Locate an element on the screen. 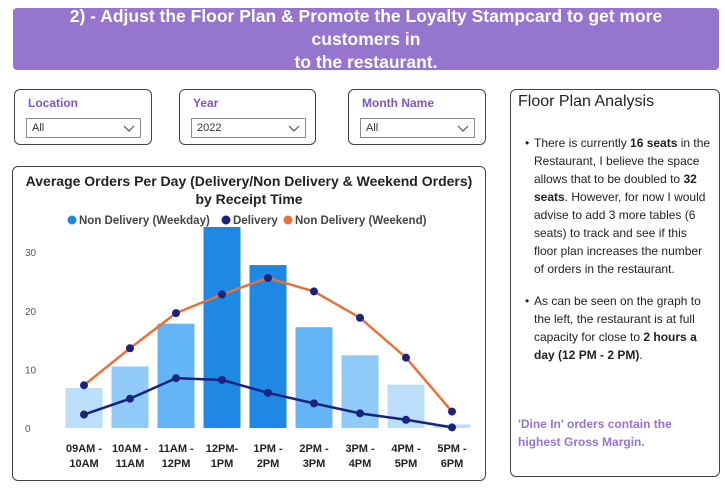 The width and height of the screenshot is (725, 491). bullet2-bold-1: 2 hours a day (12 PM - 2 PM) is located at coordinates (615, 346).